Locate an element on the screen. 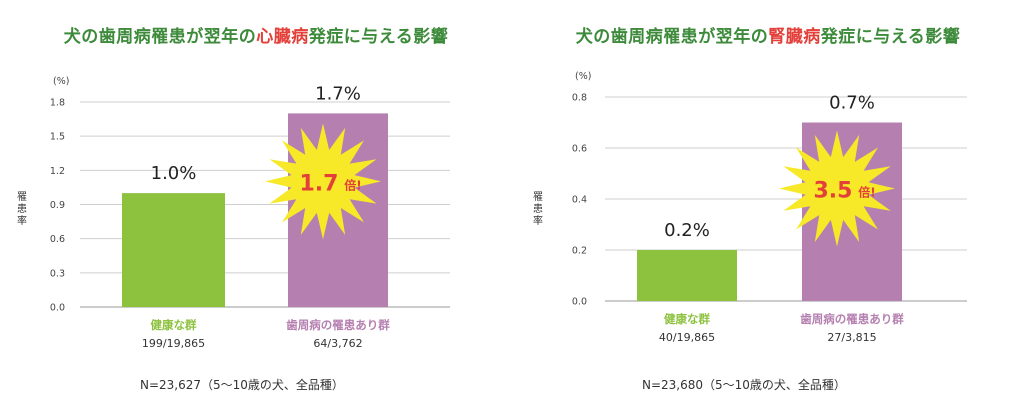  ratio-label: 1.7 is located at coordinates (319, 183).